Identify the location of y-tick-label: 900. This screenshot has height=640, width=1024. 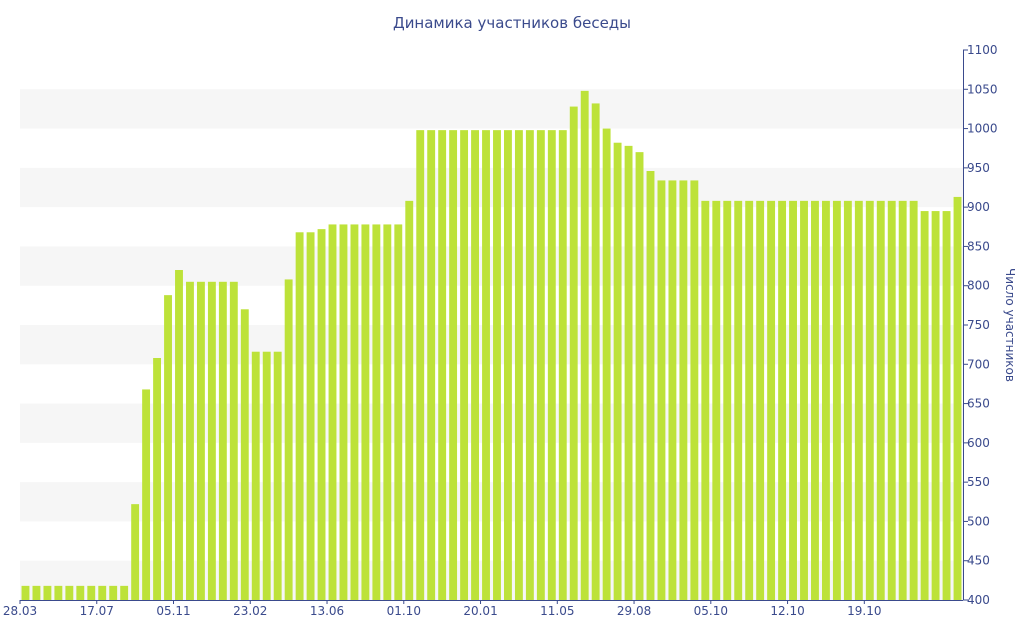
(978, 207).